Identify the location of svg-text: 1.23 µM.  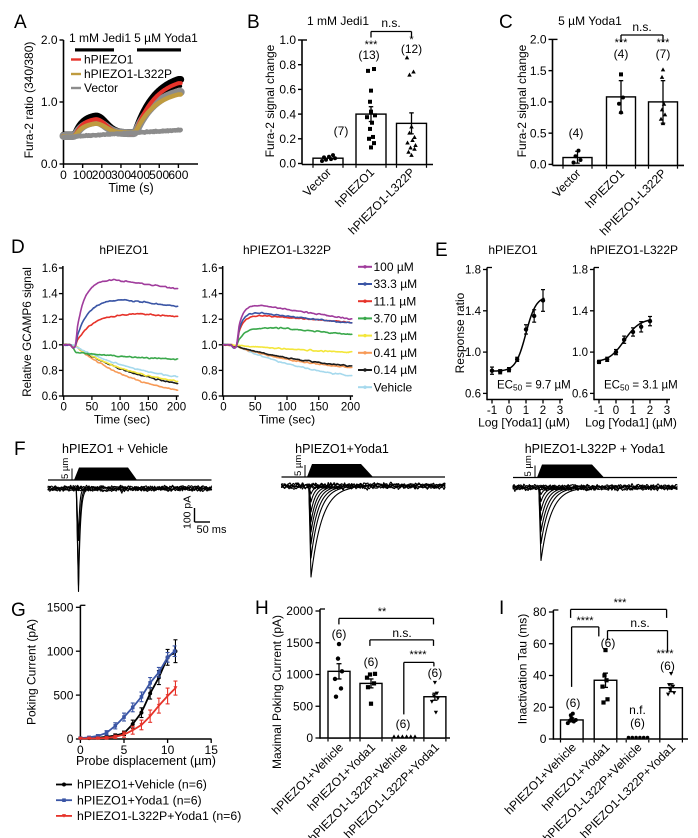
(396, 336).